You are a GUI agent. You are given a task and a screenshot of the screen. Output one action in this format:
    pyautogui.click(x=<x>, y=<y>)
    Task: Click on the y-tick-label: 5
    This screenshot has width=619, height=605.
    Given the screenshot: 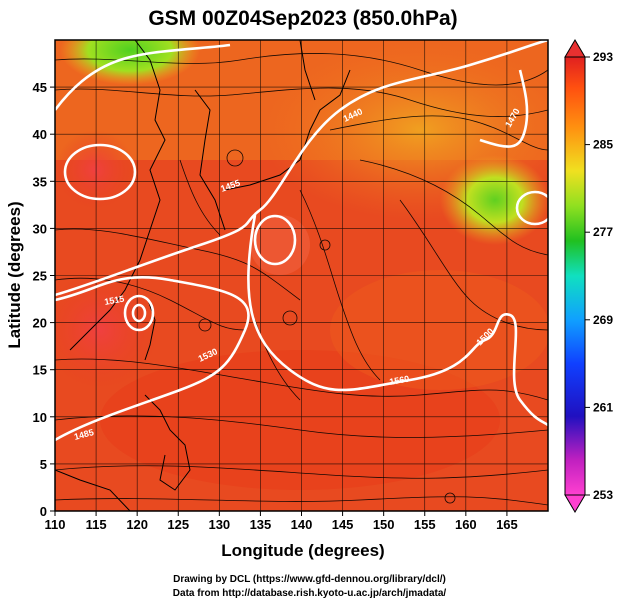 What is the action you would take?
    pyautogui.click(x=43, y=464)
    